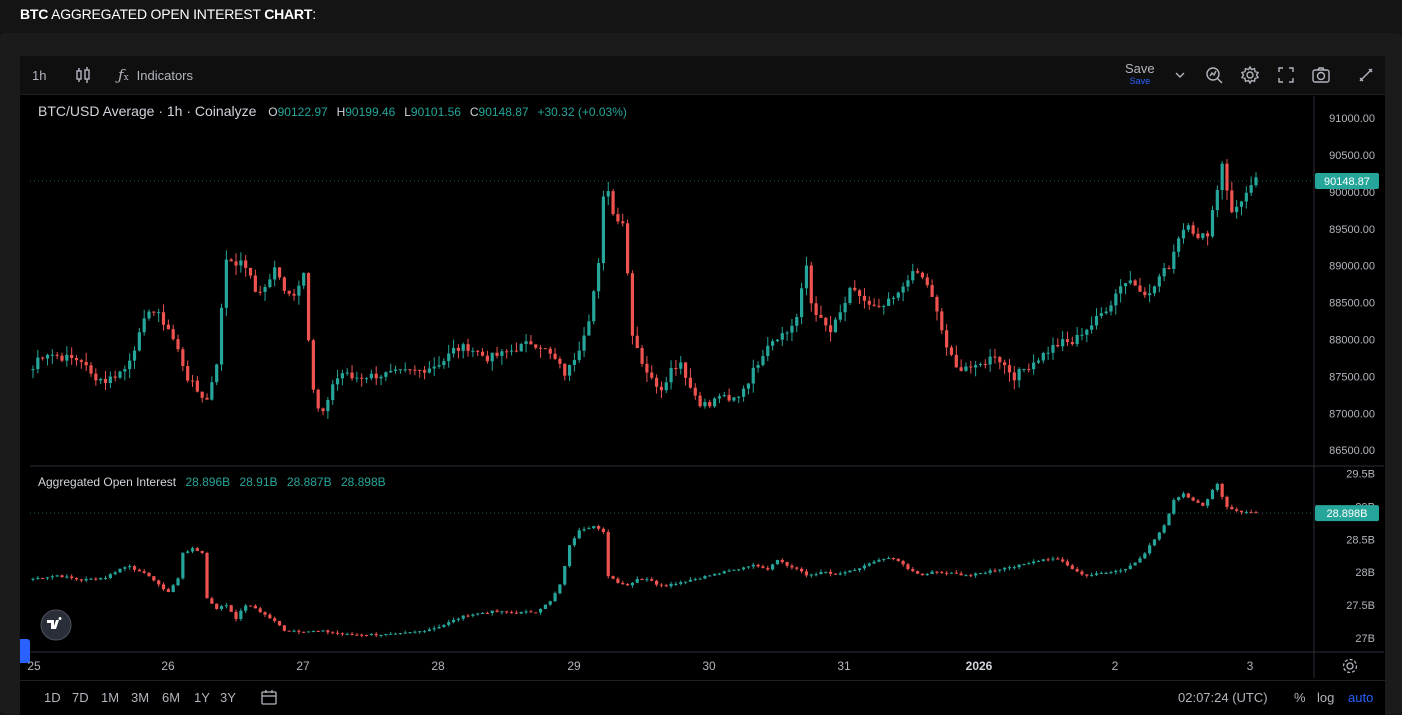 This screenshot has width=1402, height=715. What do you see at coordinates (1361, 697) in the screenshot?
I see `auto-toggle: auto` at bounding box center [1361, 697].